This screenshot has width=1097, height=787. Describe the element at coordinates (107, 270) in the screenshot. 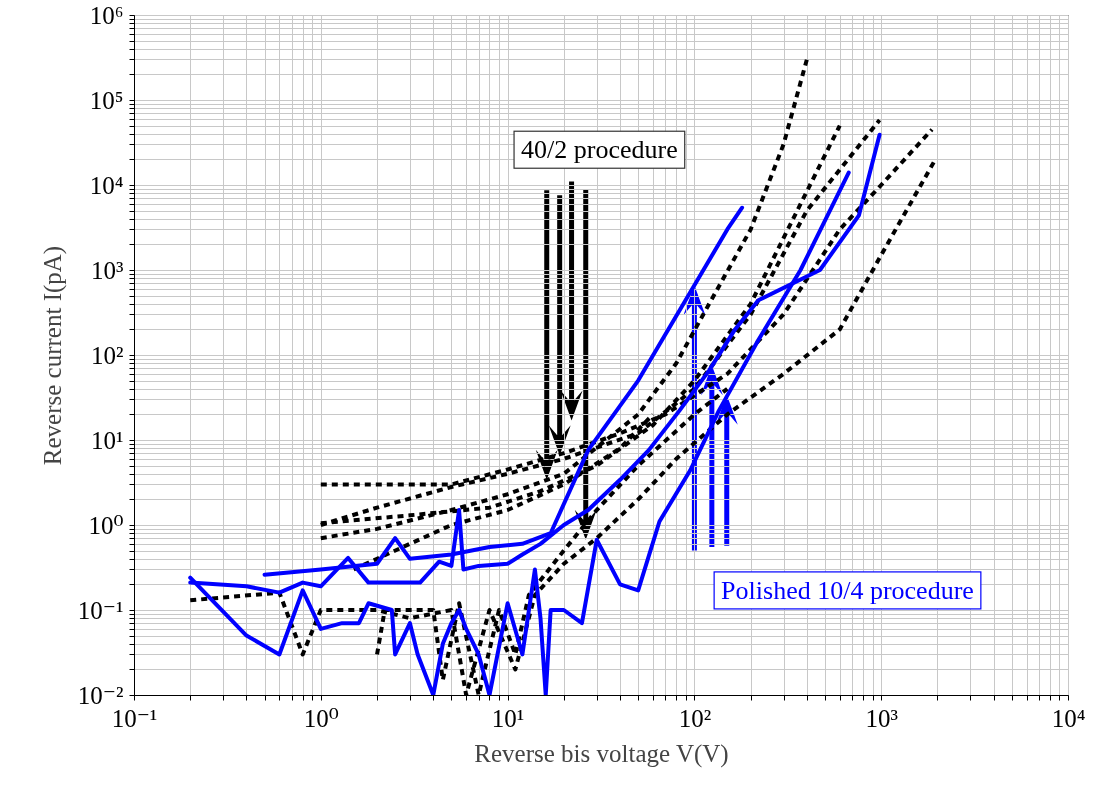

I see `y-tick-label: 10³` at that location.